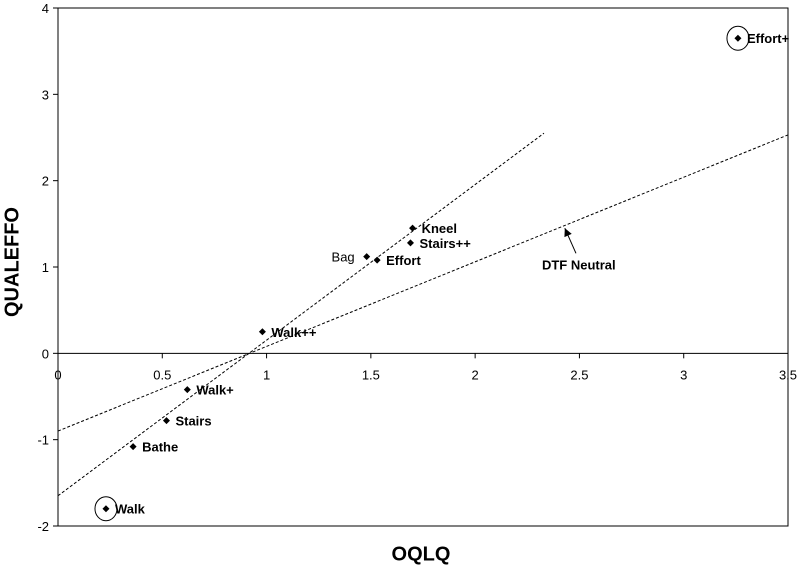 Image resolution: width=799 pixels, height=573 pixels. What do you see at coordinates (579, 264) in the screenshot?
I see `annotation-label: DTF Neutral` at bounding box center [579, 264].